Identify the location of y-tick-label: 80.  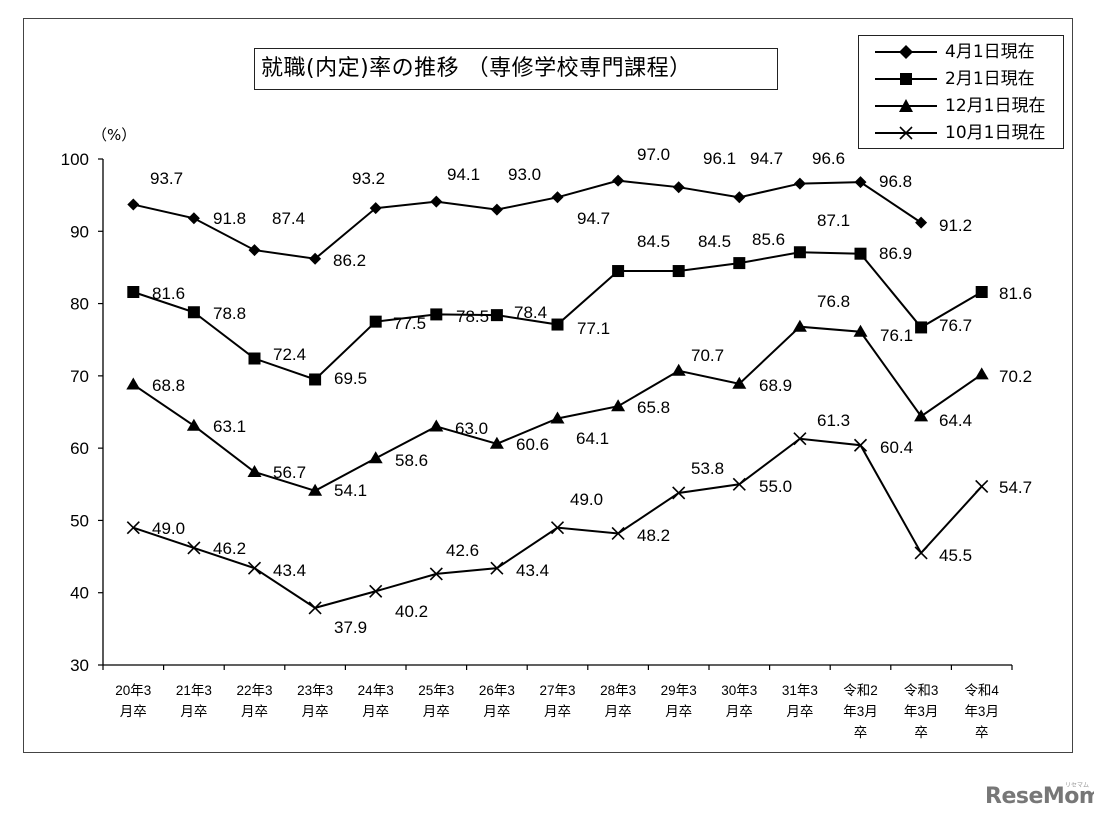
(79, 304).